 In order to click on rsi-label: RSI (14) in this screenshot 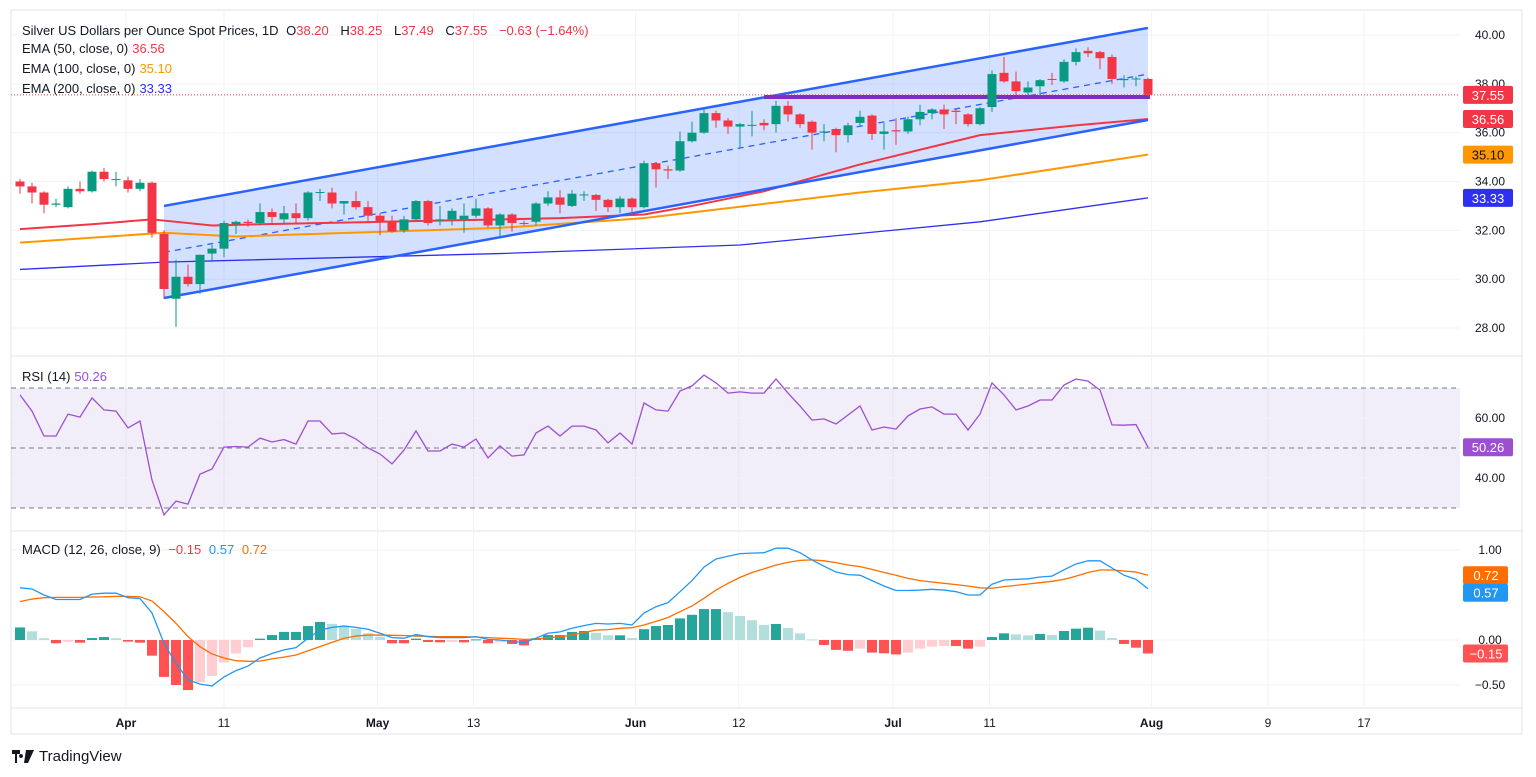, I will do `click(46, 376)`.